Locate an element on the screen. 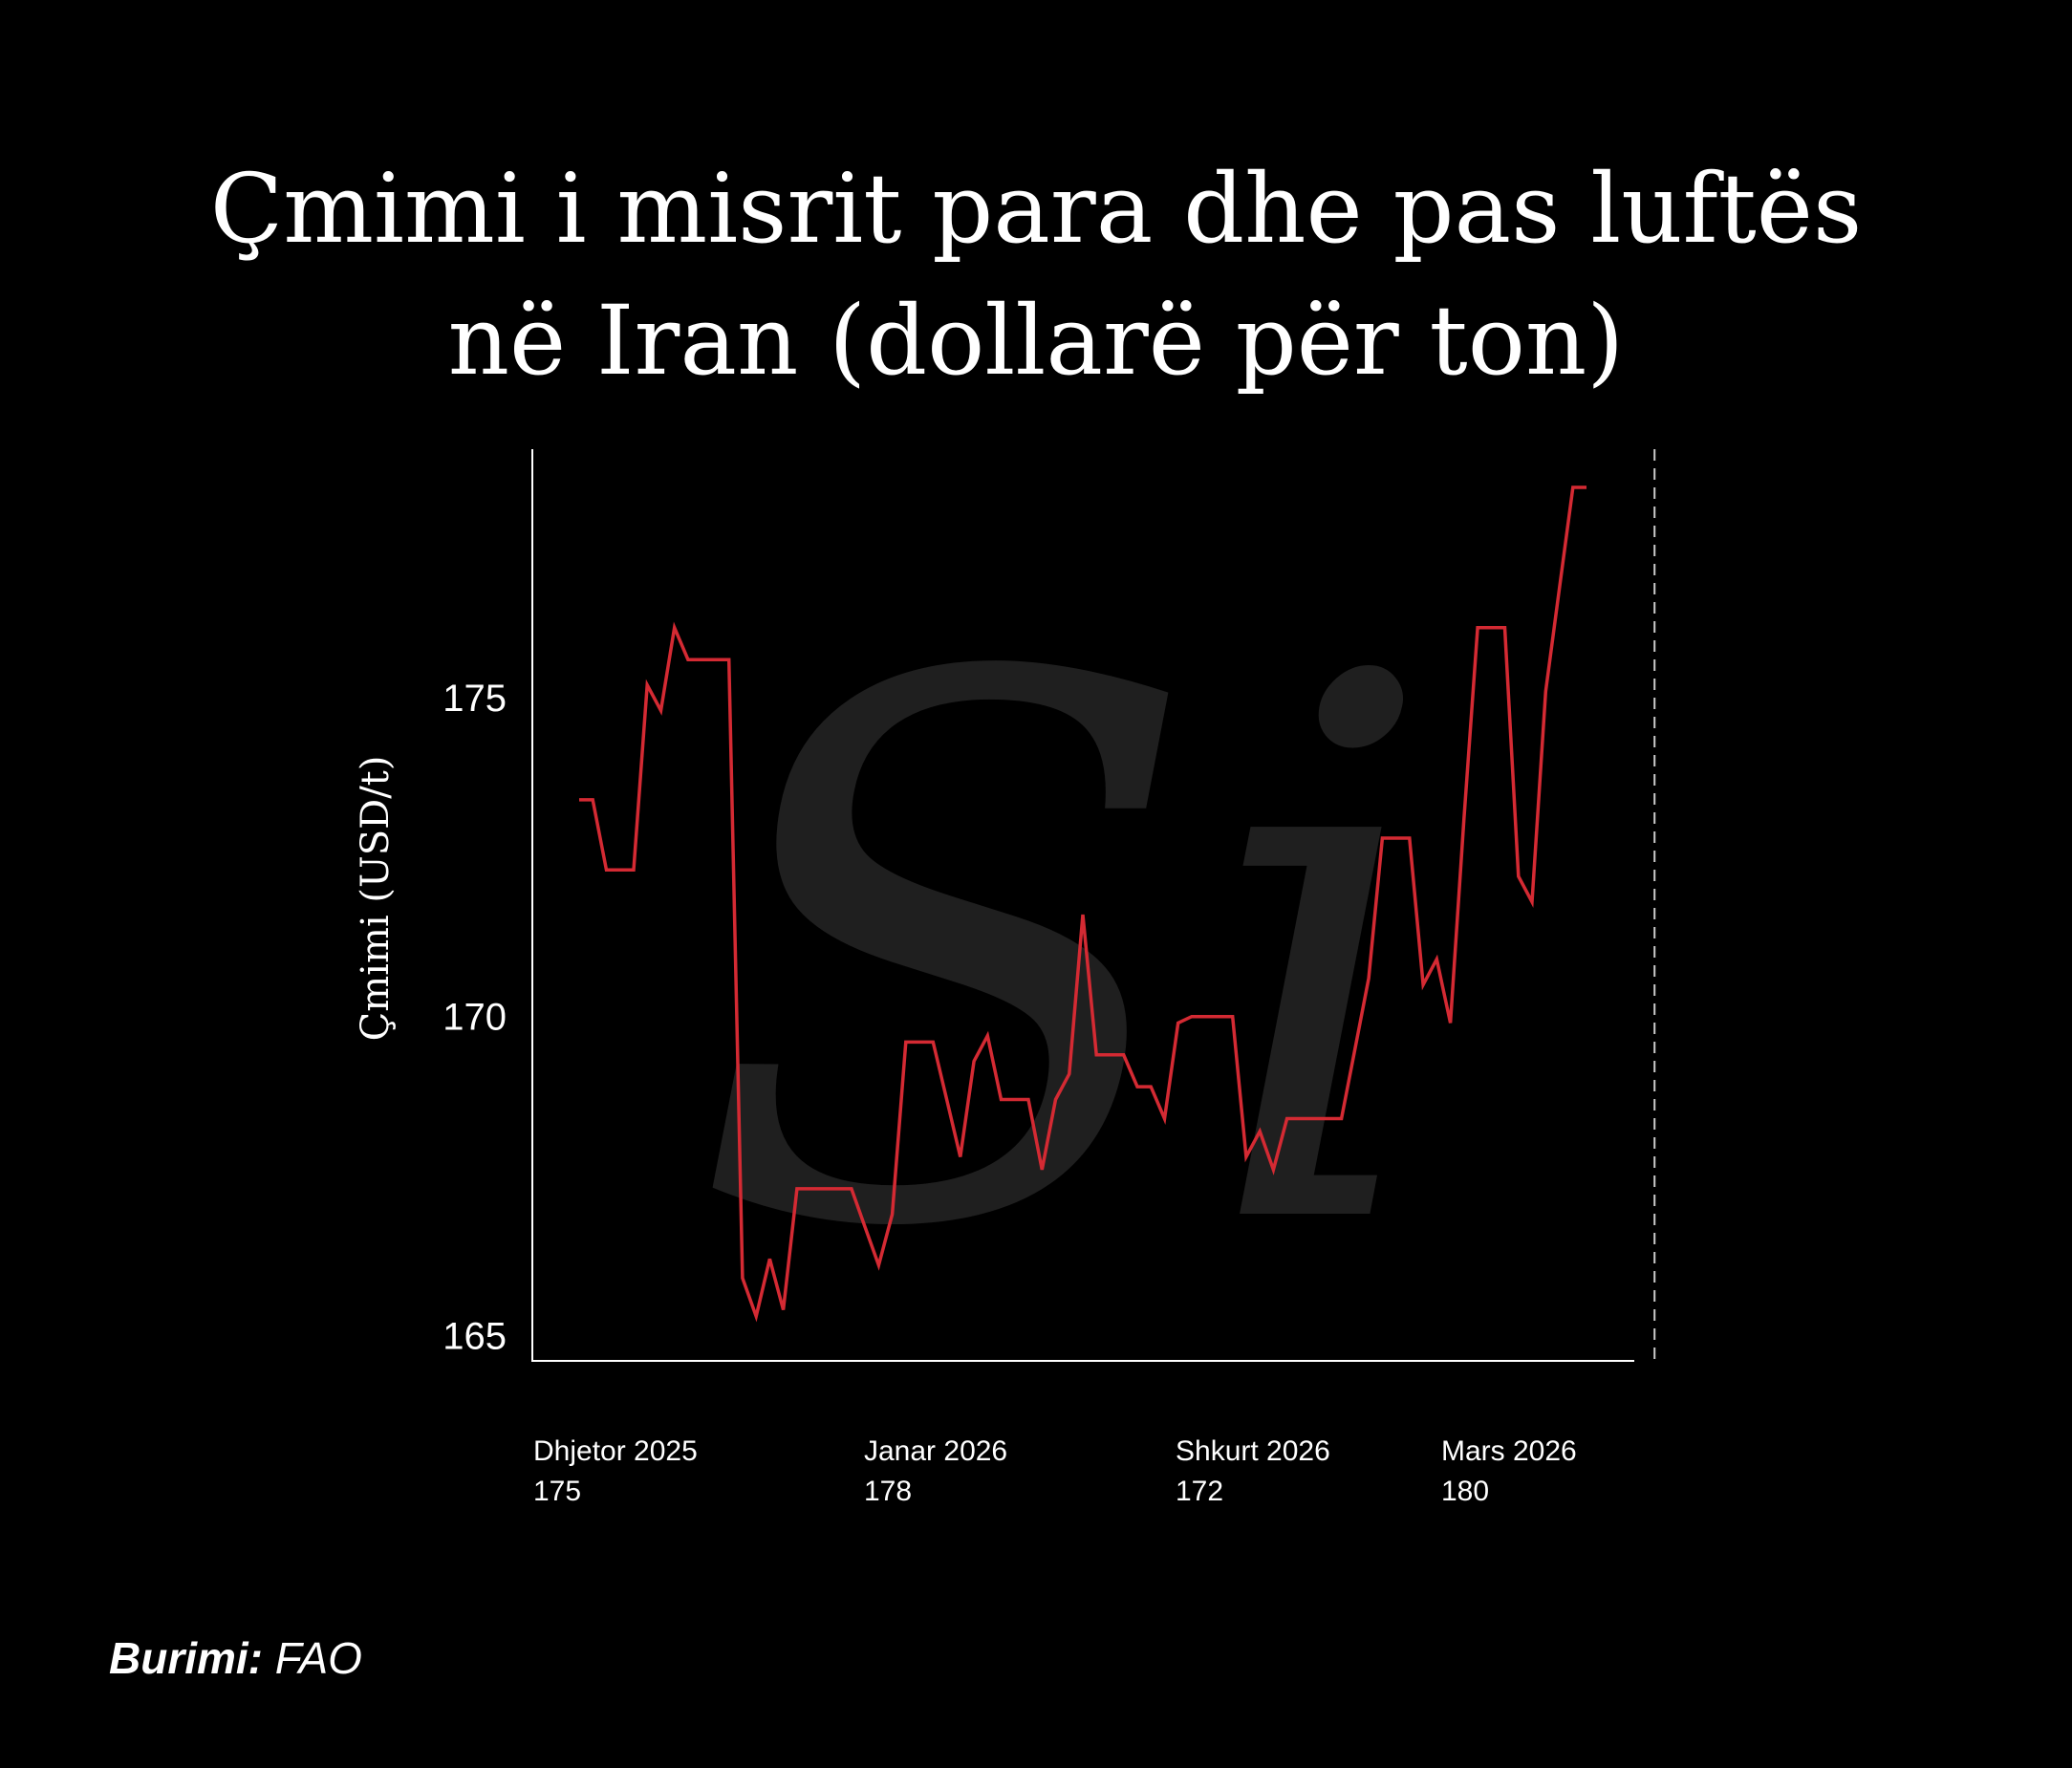 The image size is (2072, 1768). source-note: Burimi: FAO is located at coordinates (235, 1658).